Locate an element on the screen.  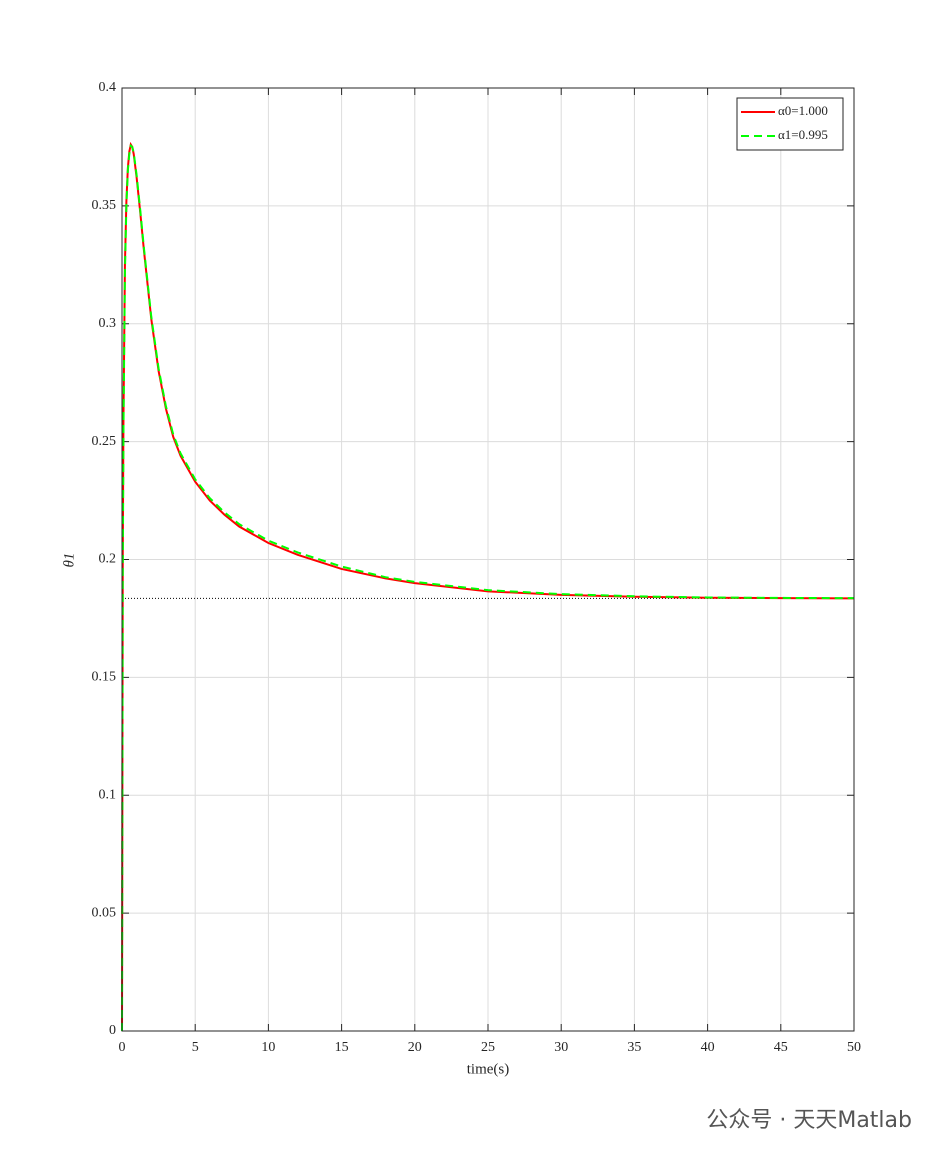
y-tick-label: 0.25 is located at coordinates (104, 441).